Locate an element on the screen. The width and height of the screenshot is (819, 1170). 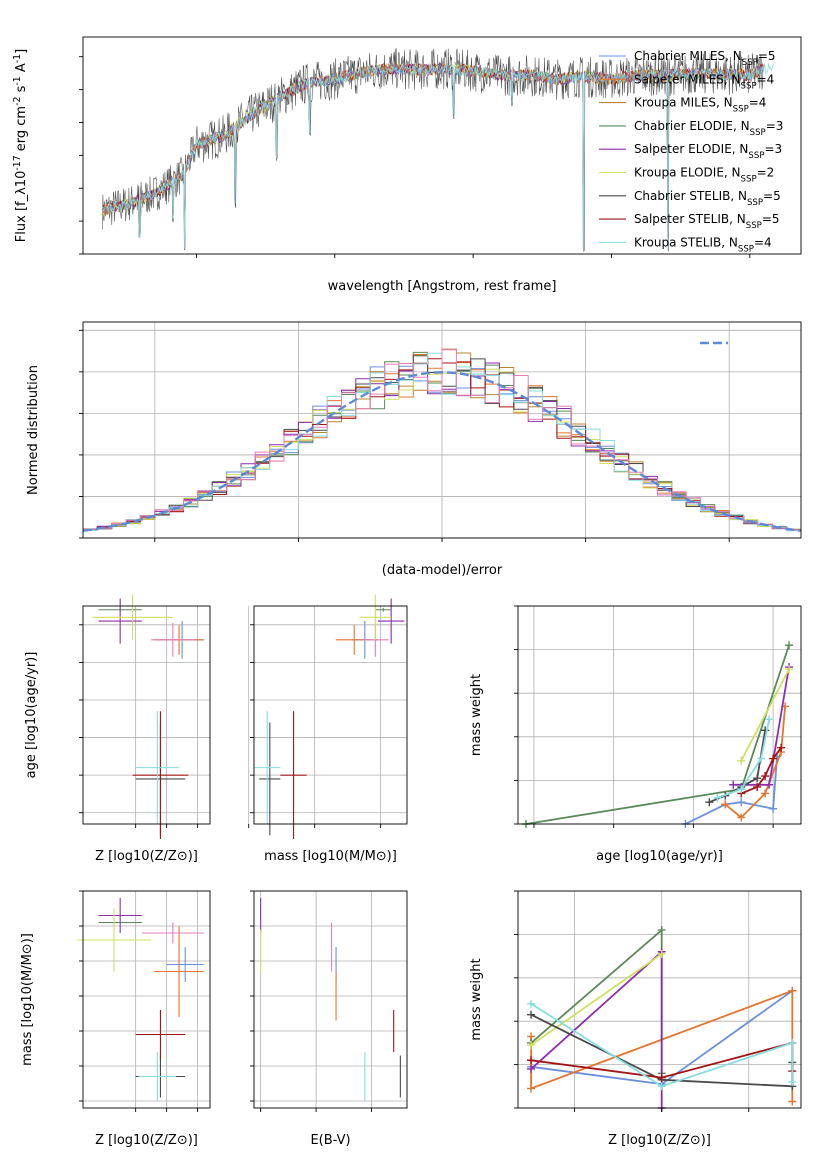
axes-mass_vs_EBV: E(B-V) is located at coordinates (329, 1019).